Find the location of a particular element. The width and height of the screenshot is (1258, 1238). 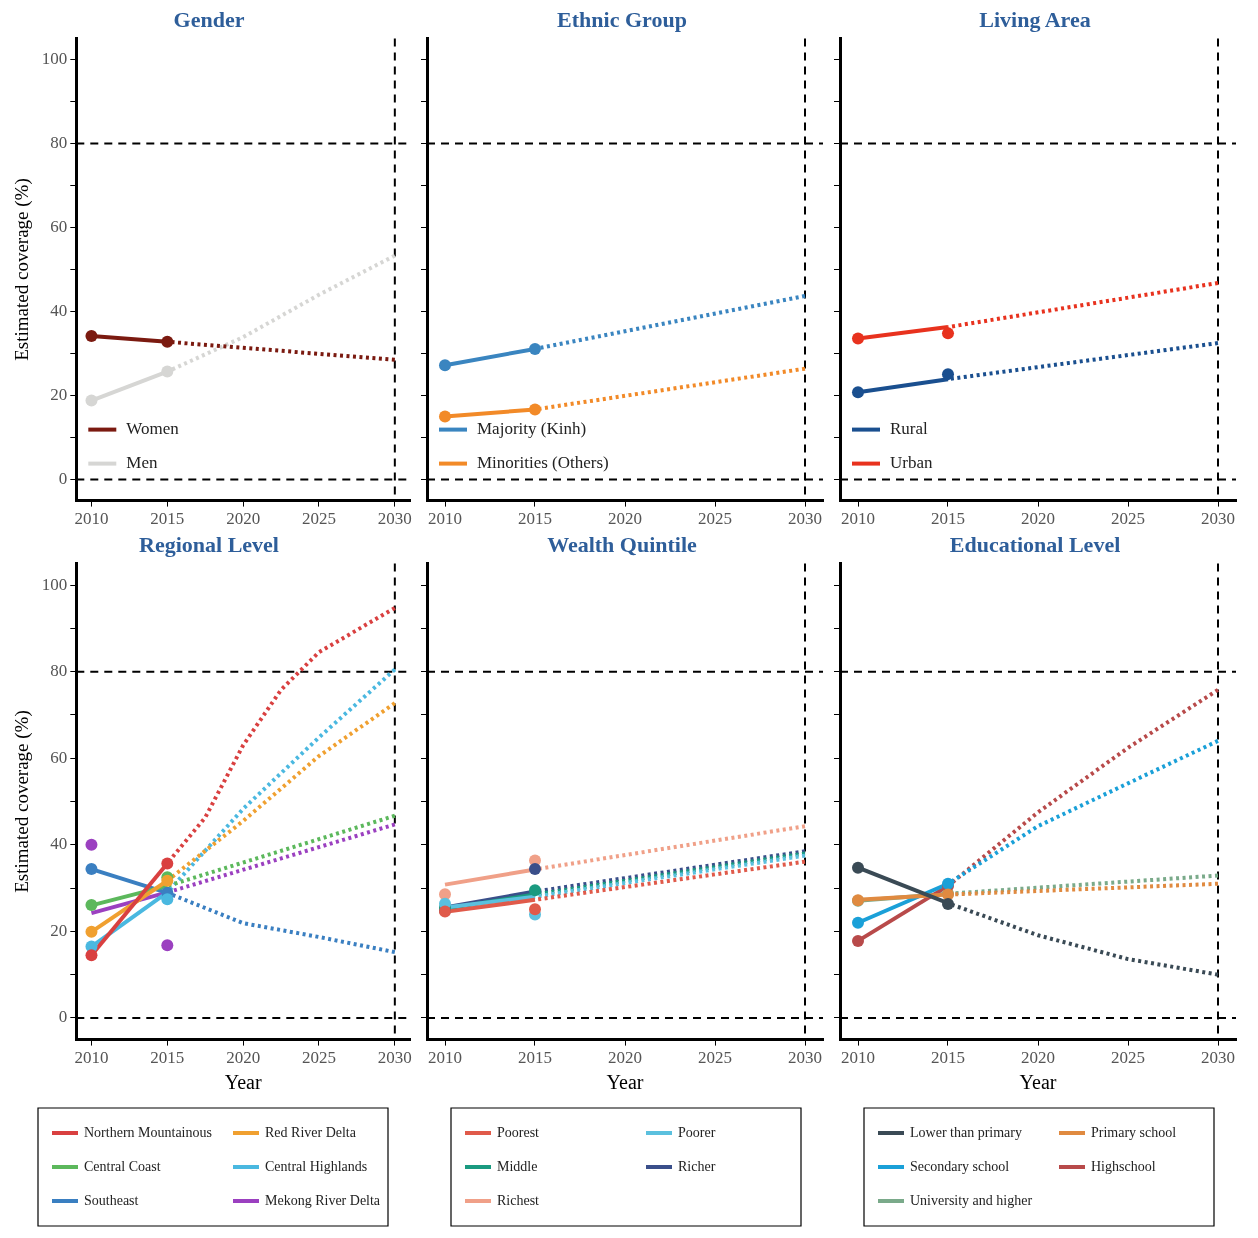

legend-label: Lower than primary is located at coordinates (966, 1132).